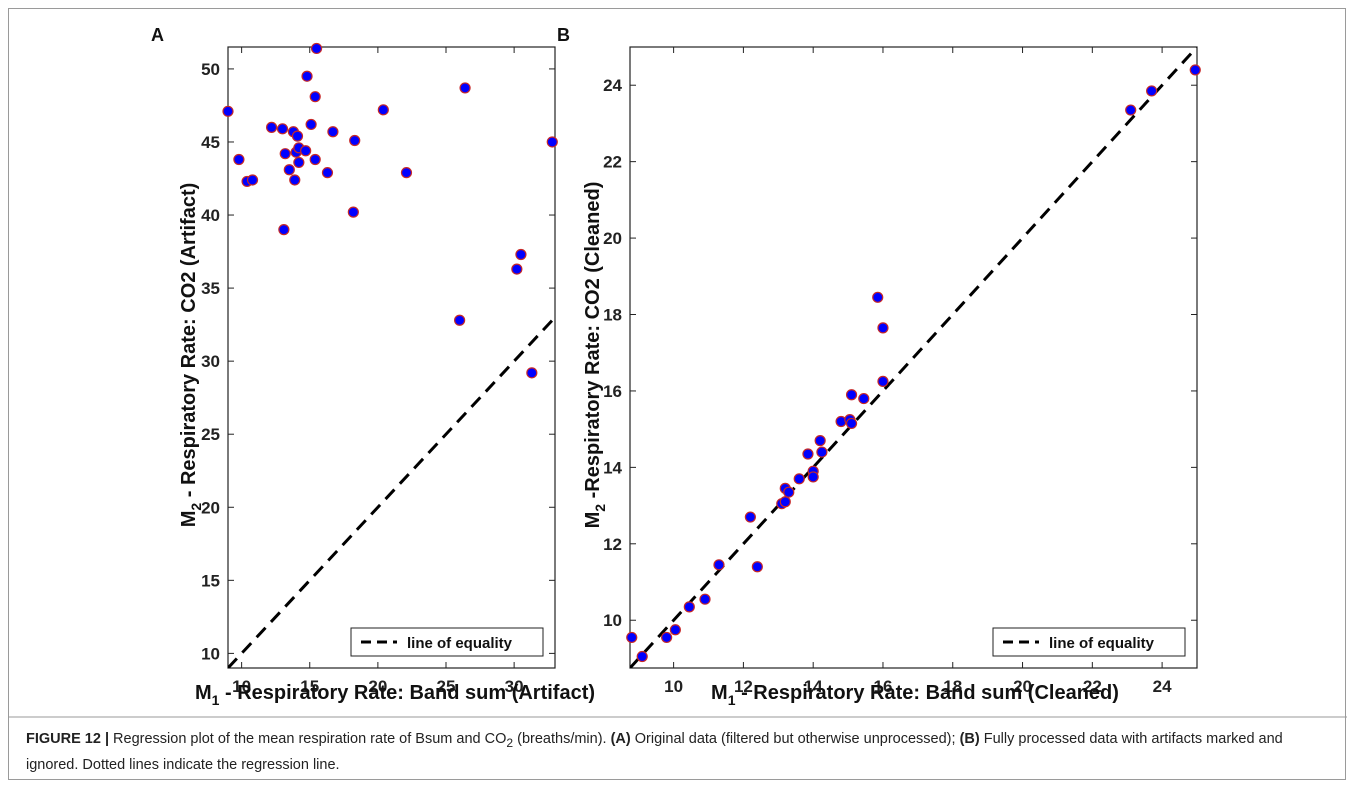 This screenshot has width=1357, height=791. Describe the element at coordinates (210, 653) in the screenshot. I see `panel-a-ytick-label-0: 10` at that location.